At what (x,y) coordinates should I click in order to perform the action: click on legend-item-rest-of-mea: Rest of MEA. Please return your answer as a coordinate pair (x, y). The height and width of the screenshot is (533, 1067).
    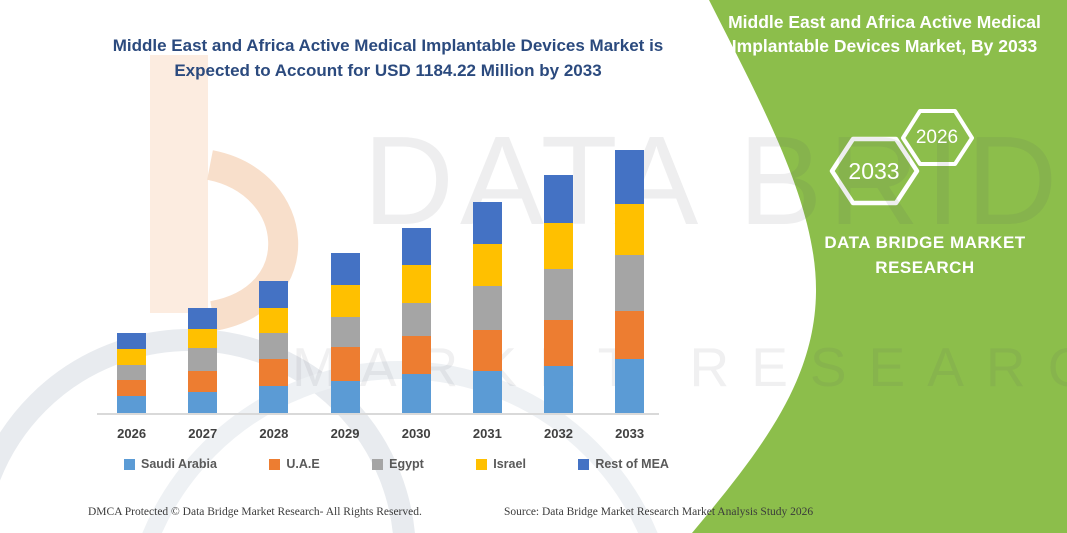
    Looking at the image, I should click on (623, 464).